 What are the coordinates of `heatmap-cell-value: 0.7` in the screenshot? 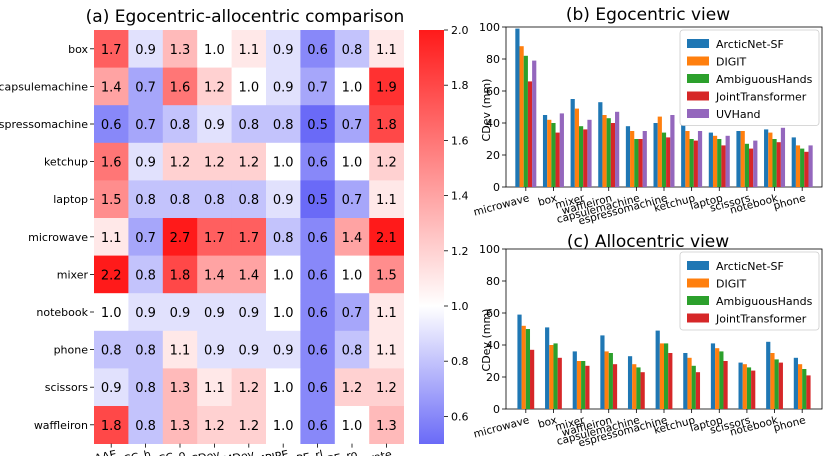 It's located at (352, 313).